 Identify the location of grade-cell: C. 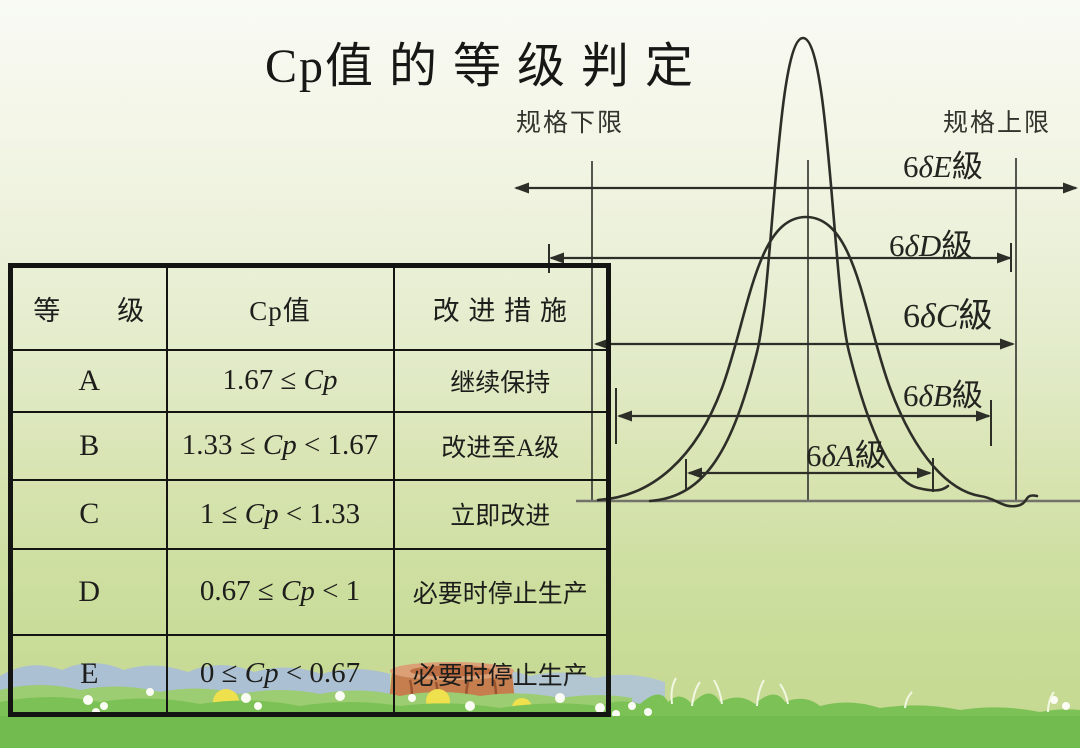
(88, 514).